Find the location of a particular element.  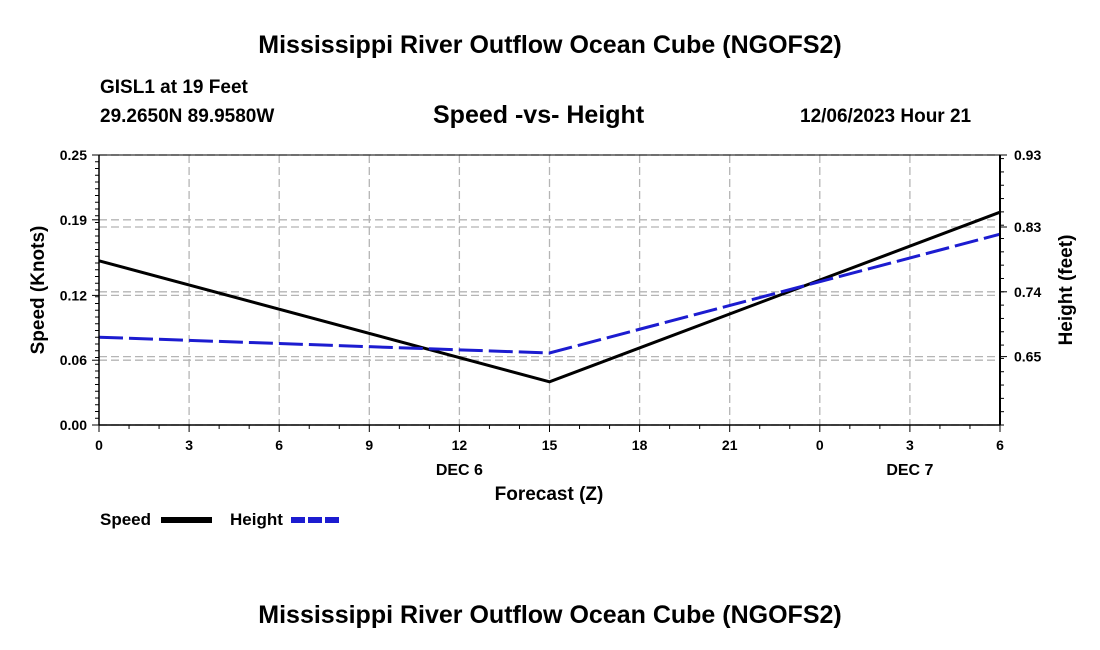

y-axis-title: Speed (Knots) is located at coordinates (38, 290).